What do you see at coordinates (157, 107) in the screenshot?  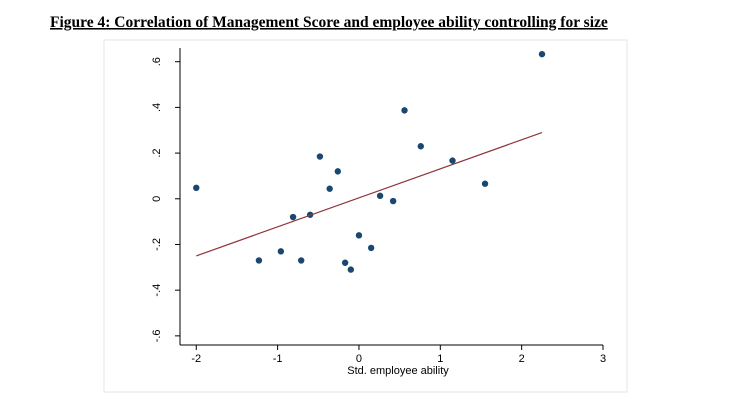 I see `y-tick-label: .4` at bounding box center [157, 107].